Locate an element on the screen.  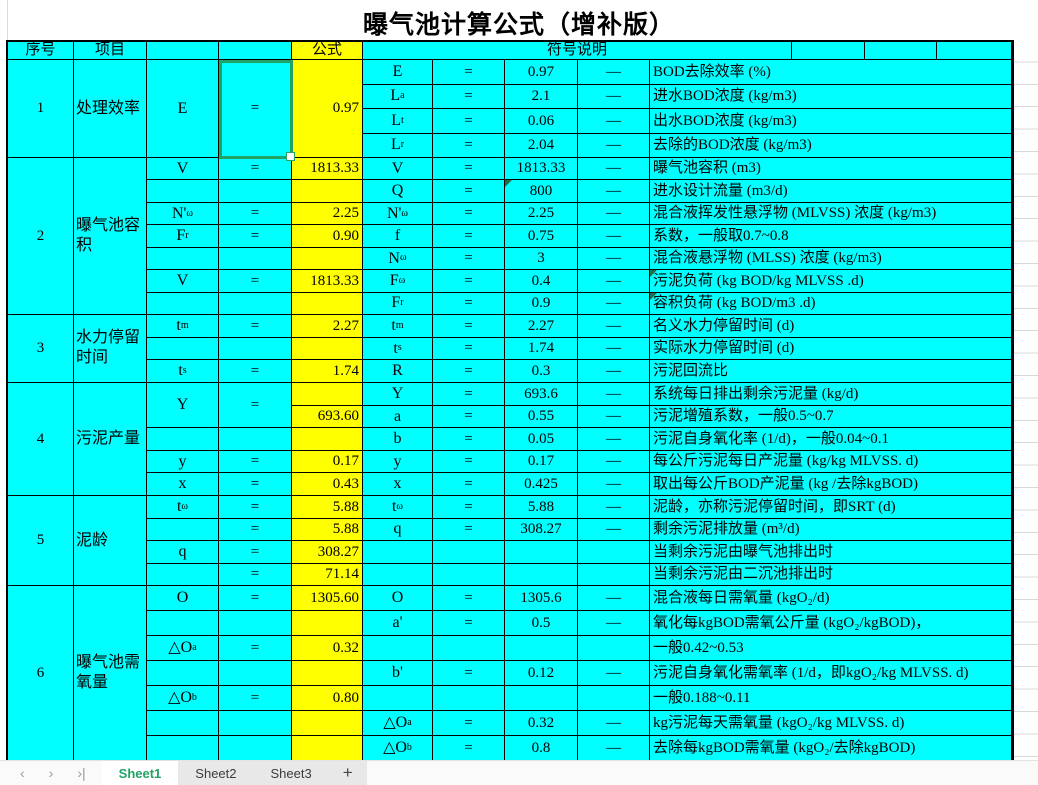
cell-value: 800 is located at coordinates (541, 191).